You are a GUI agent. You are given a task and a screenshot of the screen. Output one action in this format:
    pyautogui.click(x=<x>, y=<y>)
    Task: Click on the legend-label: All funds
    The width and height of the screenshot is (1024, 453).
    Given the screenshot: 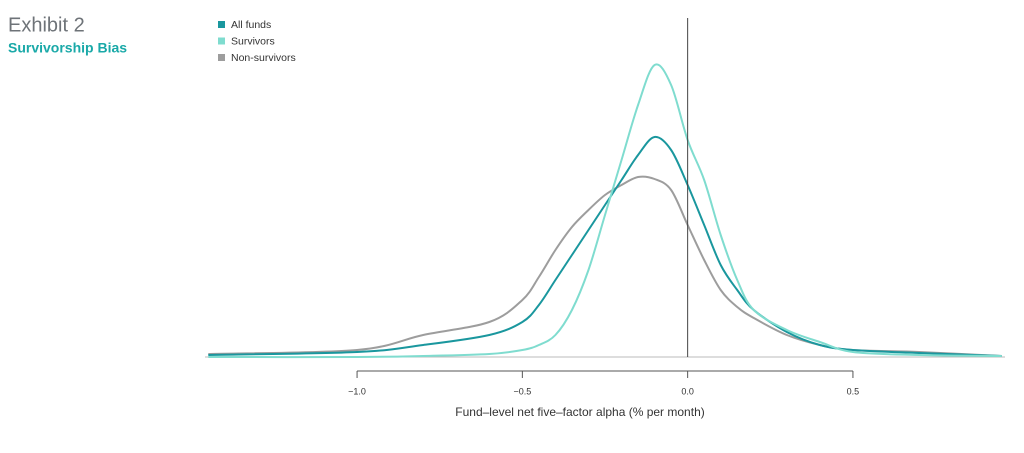 What is the action you would take?
    pyautogui.click(x=251, y=25)
    